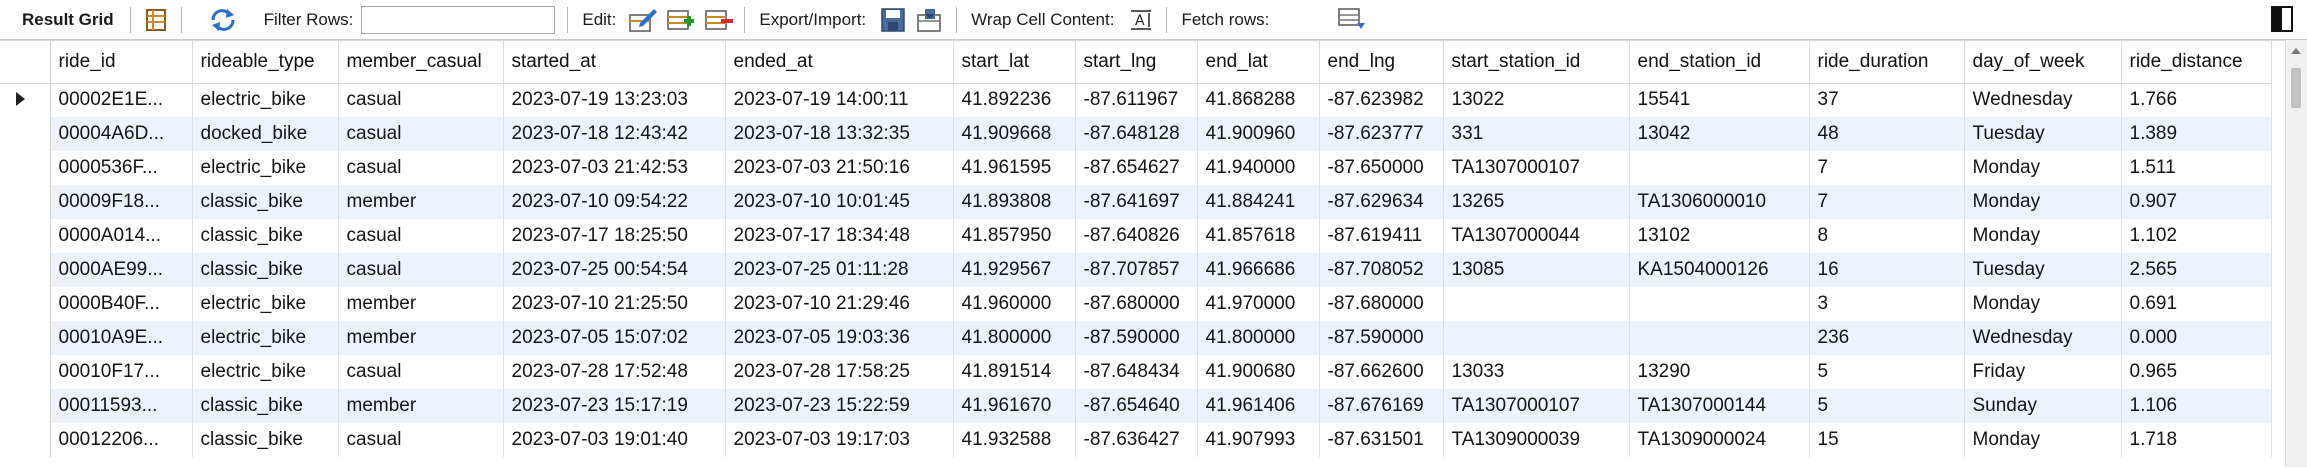 Image resolution: width=2307 pixels, height=468 pixels. Describe the element at coordinates (931, 20) in the screenshot. I see `import-icon` at that location.